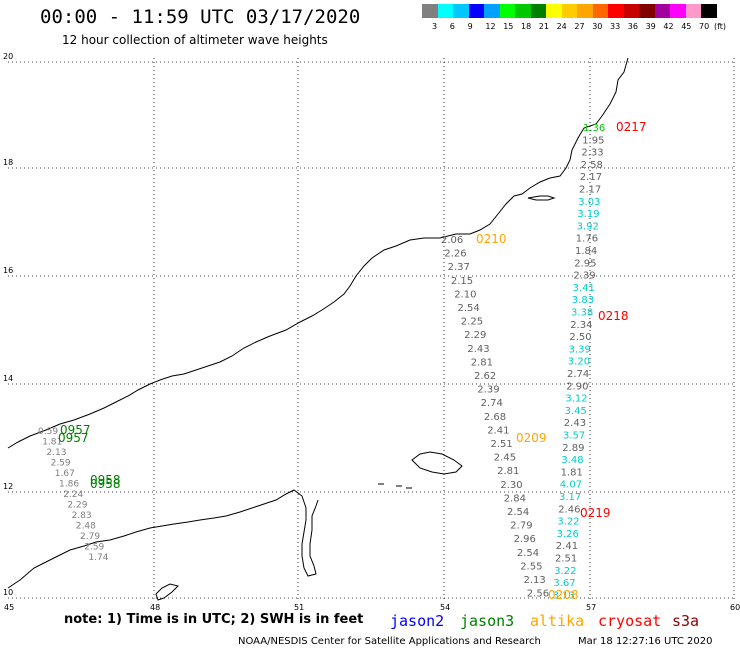  I want to click on track-value: 2.90, so click(577, 386).